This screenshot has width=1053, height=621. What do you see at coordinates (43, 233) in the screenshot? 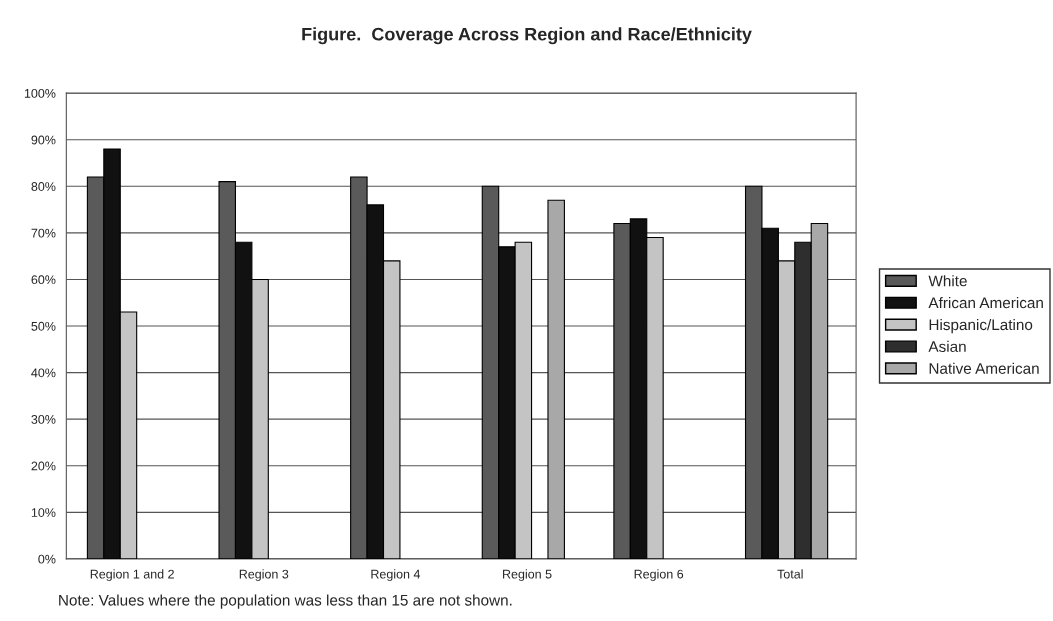
I see `y-tick-label: 70%` at bounding box center [43, 233].